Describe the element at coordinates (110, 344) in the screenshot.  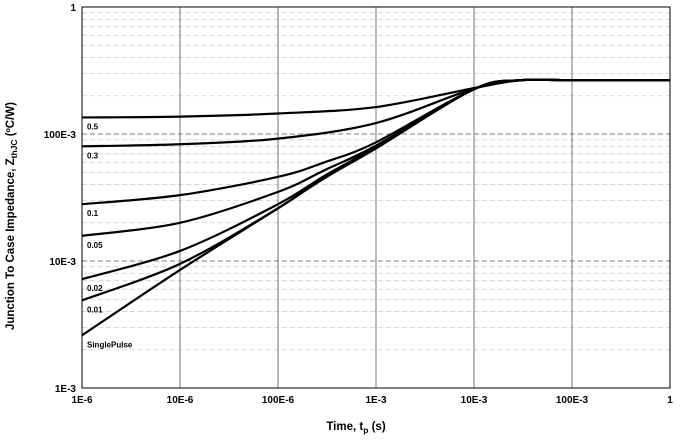
I see `series-label: SinglePulse` at that location.